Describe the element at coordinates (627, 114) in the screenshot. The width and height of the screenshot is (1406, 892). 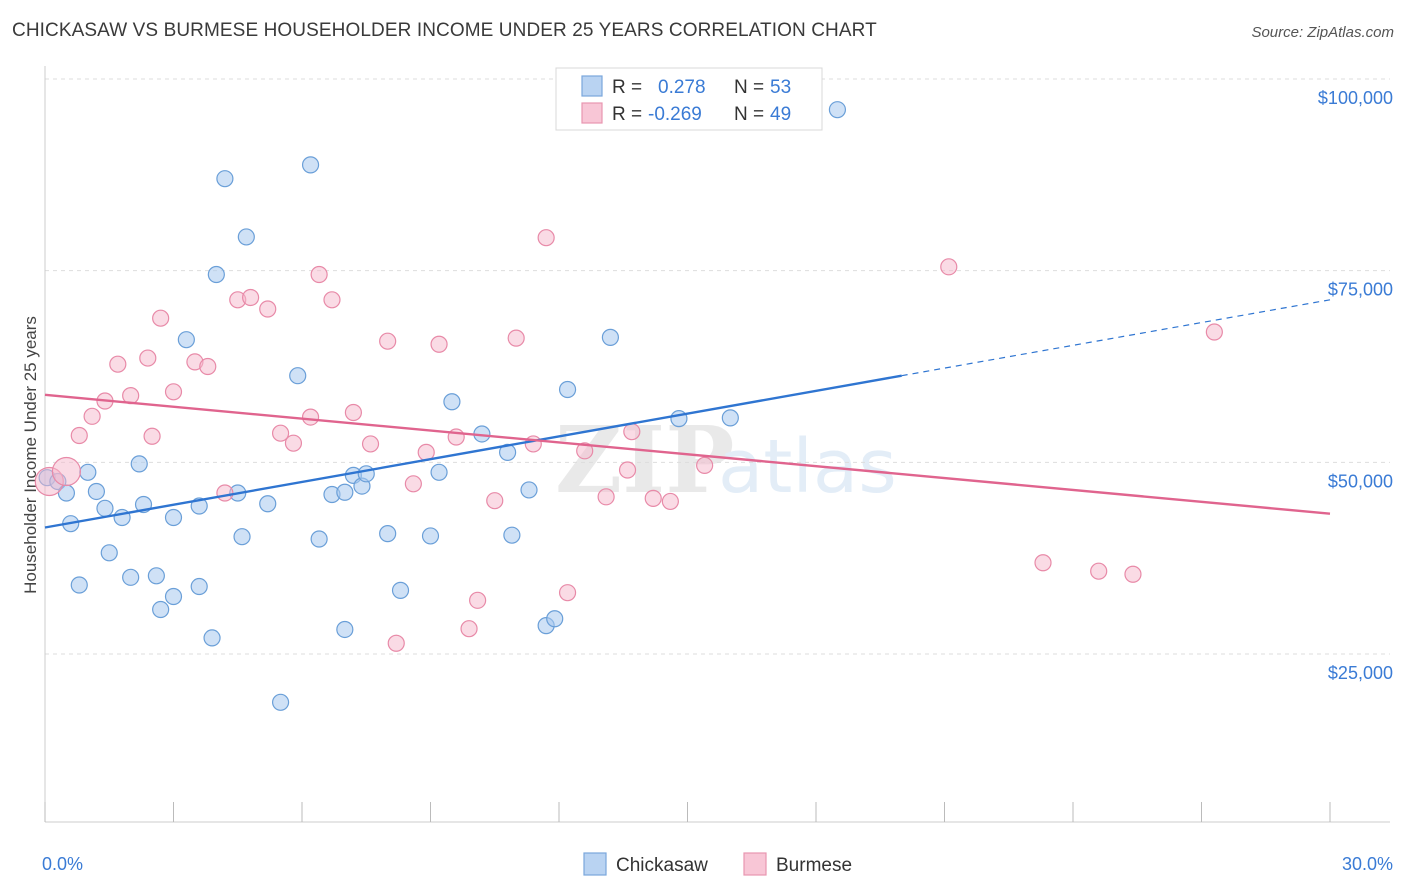
I see `legend-r-label-burmese: R =` at that location.